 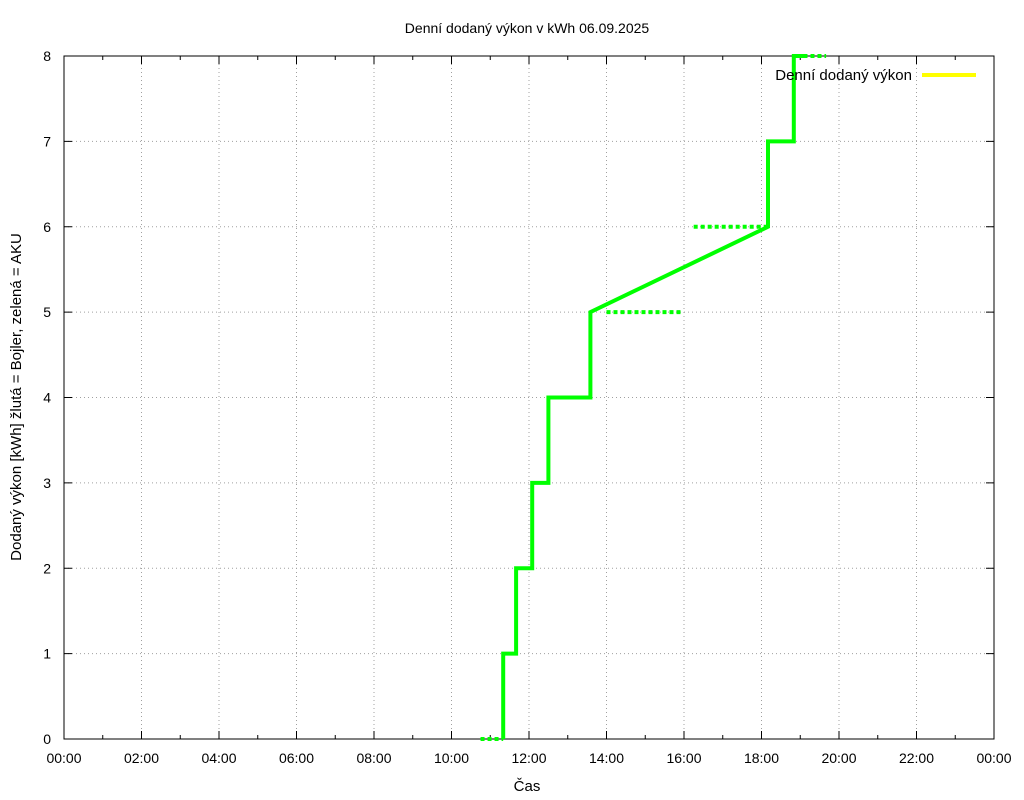 I want to click on y-tick-label: 8, so click(x=47, y=56).